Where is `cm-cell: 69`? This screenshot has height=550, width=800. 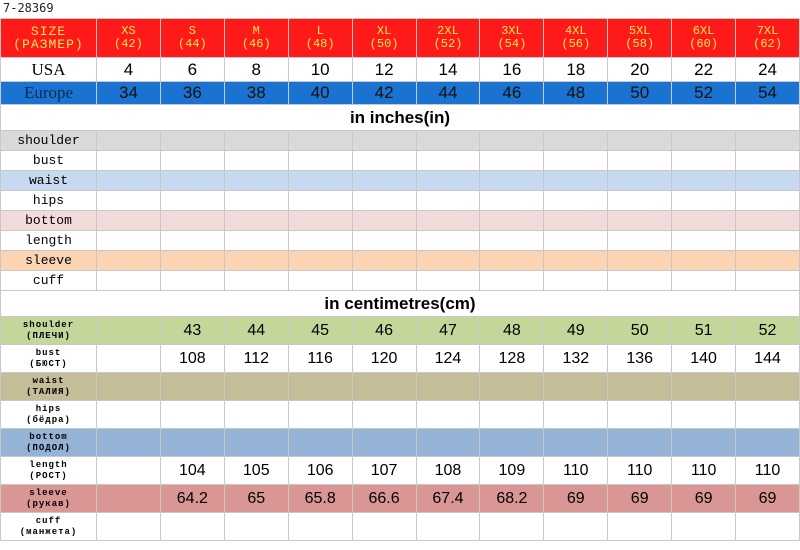 cm-cell: 69 is located at coordinates (704, 498).